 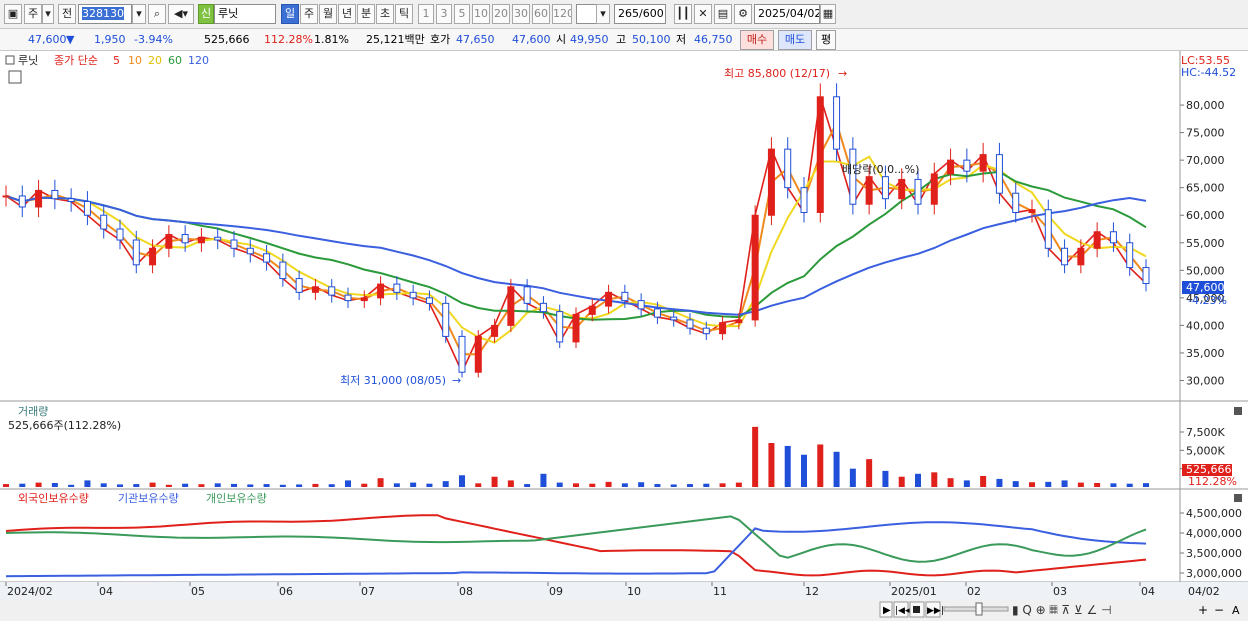 What do you see at coordinates (116, 60) in the screenshot?
I see `ma5-label: 5` at bounding box center [116, 60].